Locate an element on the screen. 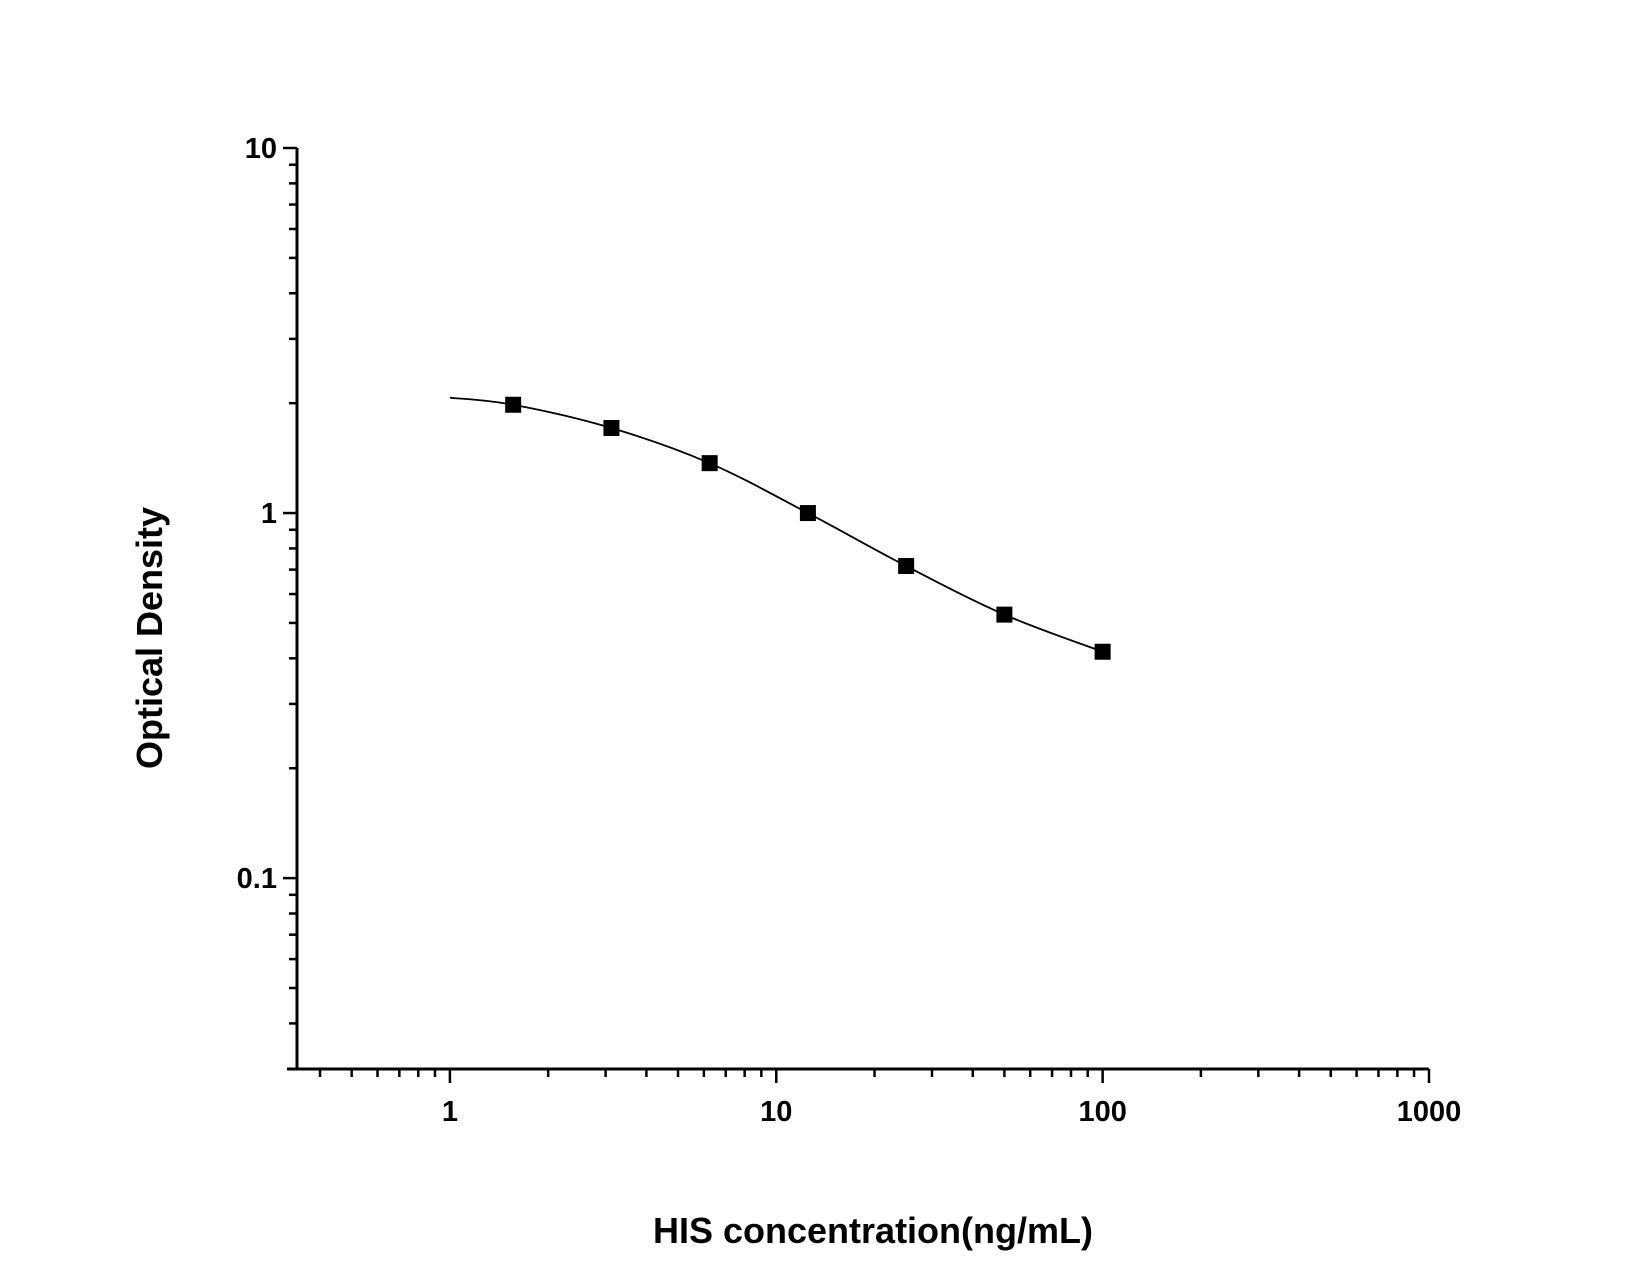 This screenshot has height=1275, width=1650. x-axis-title: HIS concentration(ng/mL) is located at coordinates (873, 1230).